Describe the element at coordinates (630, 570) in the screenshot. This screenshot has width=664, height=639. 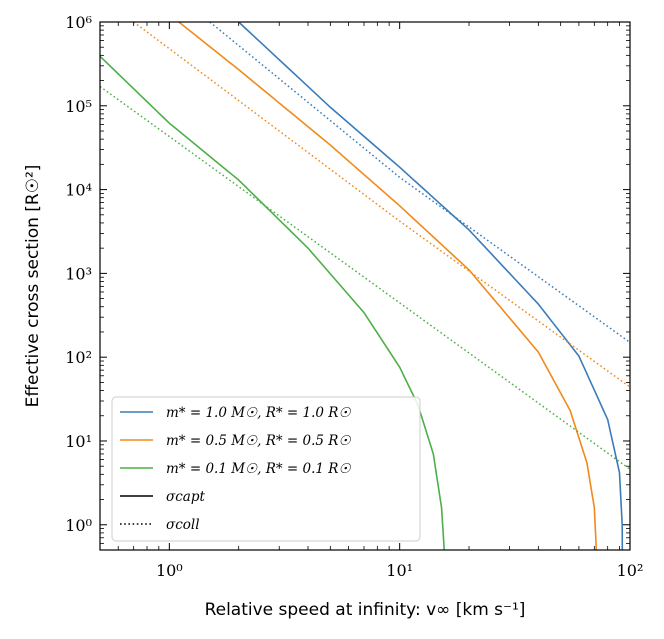
I see `x-tick-label: 10²` at that location.